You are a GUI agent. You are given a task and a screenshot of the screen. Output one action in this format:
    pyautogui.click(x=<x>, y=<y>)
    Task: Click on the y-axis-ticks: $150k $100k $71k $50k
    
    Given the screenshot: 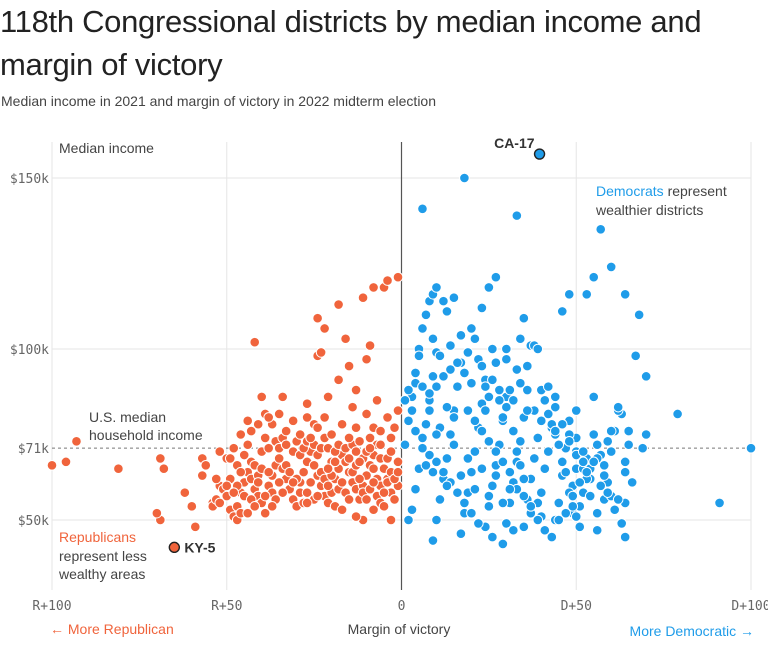 What is the action you would take?
    pyautogui.click(x=29, y=350)
    